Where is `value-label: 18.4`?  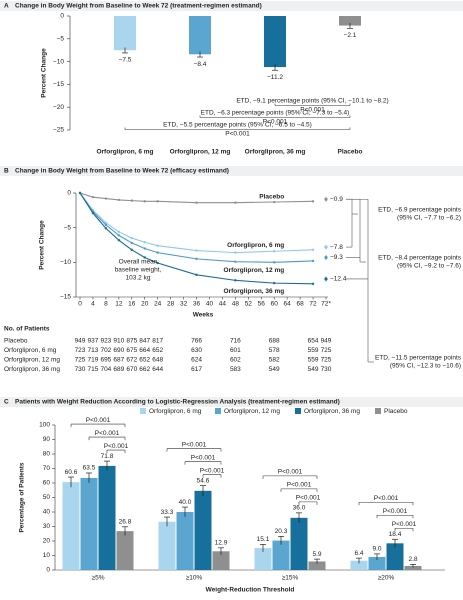
value-label: 18.4 is located at coordinates (395, 534).